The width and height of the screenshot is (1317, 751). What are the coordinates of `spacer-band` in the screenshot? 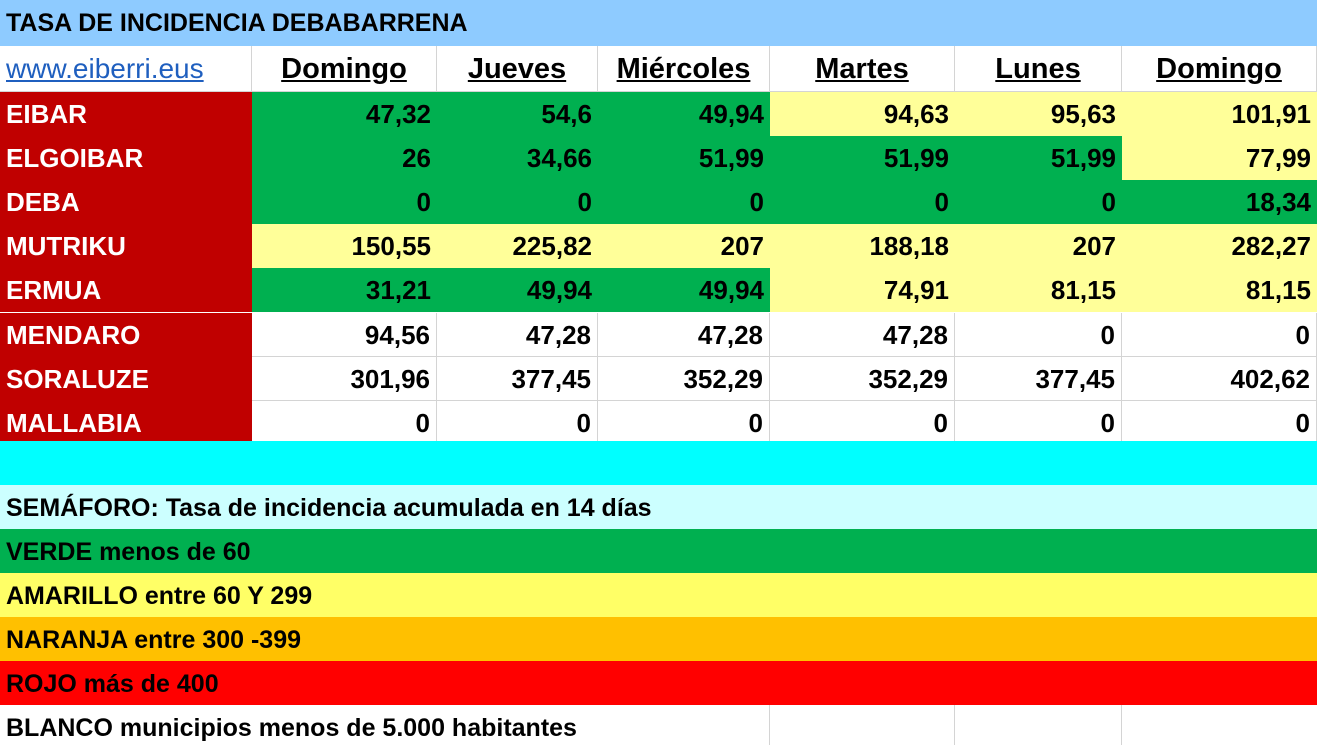 It's located at (658, 463).